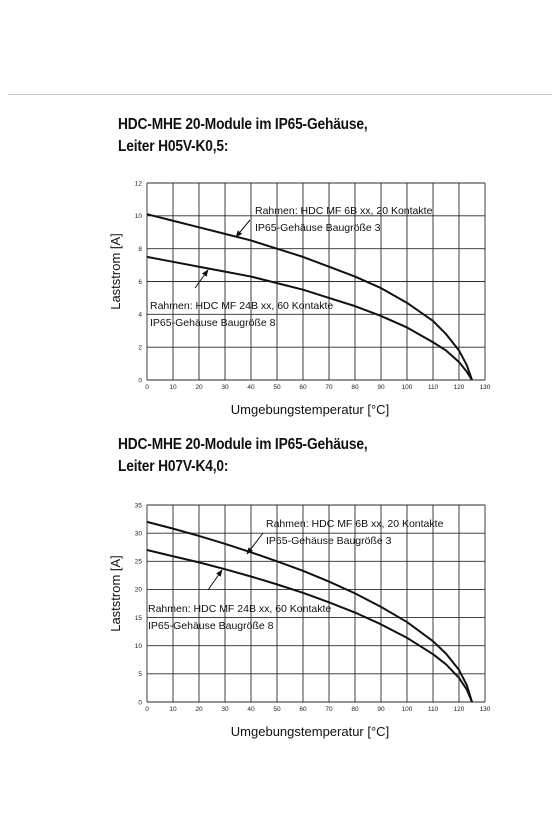 The height and width of the screenshot is (840, 560). Describe the element at coordinates (140, 315) in the screenshot. I see `y-tick-label: 4` at that location.